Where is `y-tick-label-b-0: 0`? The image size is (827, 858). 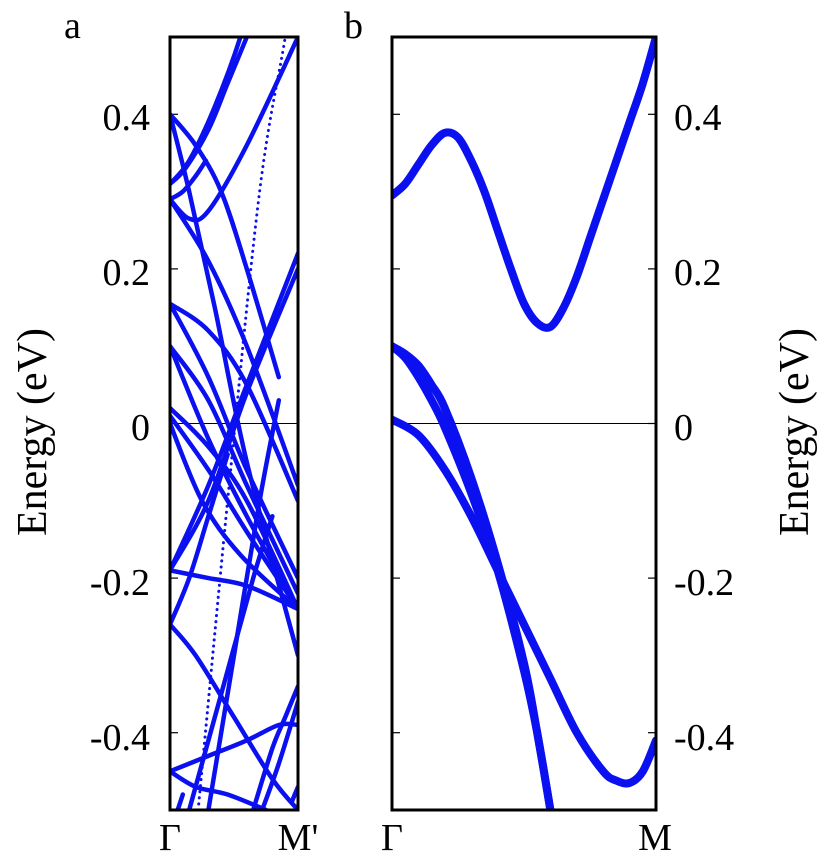
y-tick-label-b-0: 0 is located at coordinates (683, 428).